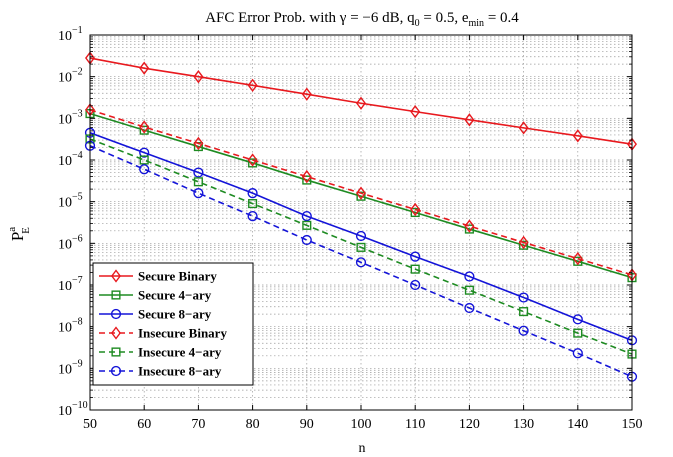 Image resolution: width=673 pixels, height=457 pixels. I want to click on x-tick-label: 60, so click(144, 424).